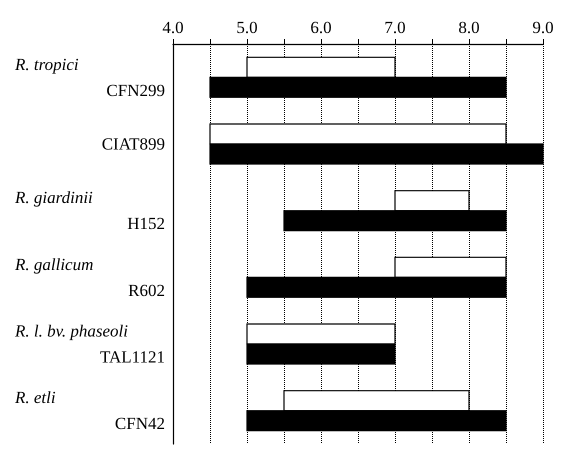 The image size is (576, 456). I want to click on y-tick-label: R. l. bv. phaseoli TAL1121, so click(89, 344).